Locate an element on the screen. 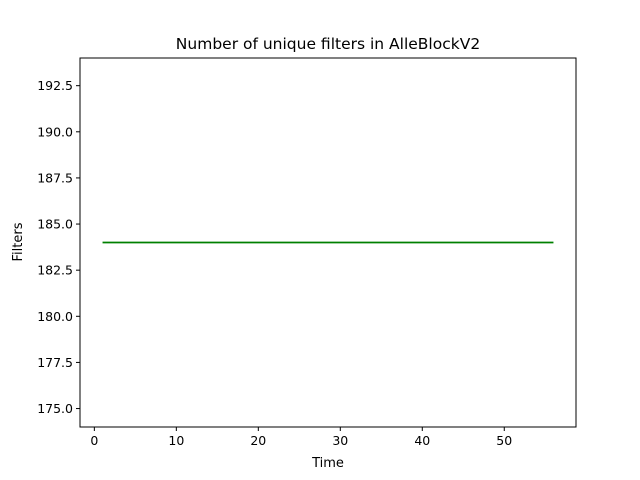  x-tick-label: 10 is located at coordinates (176, 440).